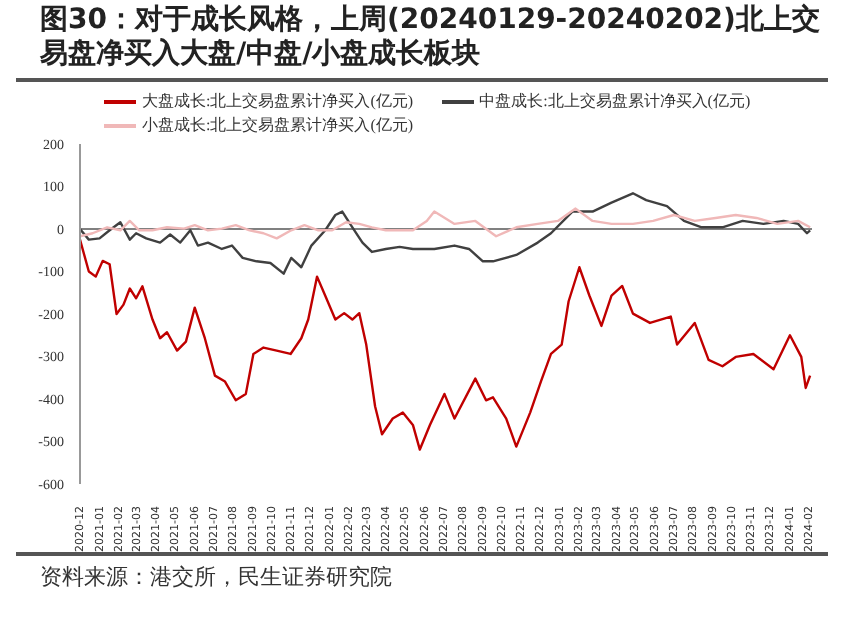 Image resolution: width=844 pixels, height=644 pixels. What do you see at coordinates (615, 101) in the screenshot?
I see `legend-label: 中盘成长:北上交易盘累计净买入(亿元)` at bounding box center [615, 101].